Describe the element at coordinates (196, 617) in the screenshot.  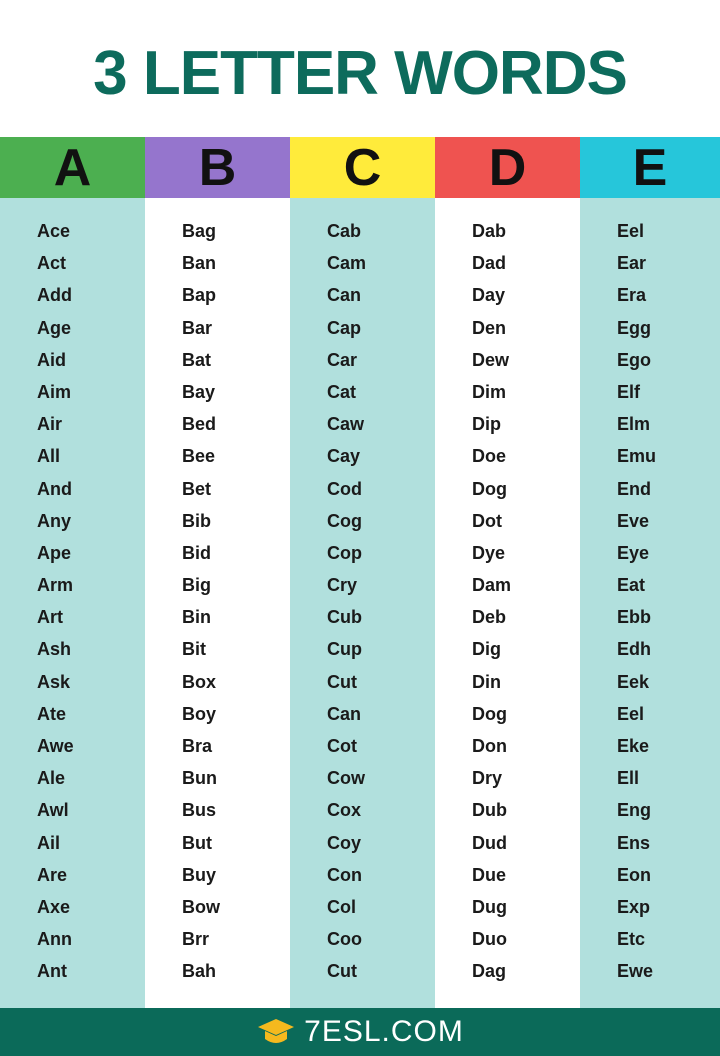
I see `word-item: Bin` at that location.